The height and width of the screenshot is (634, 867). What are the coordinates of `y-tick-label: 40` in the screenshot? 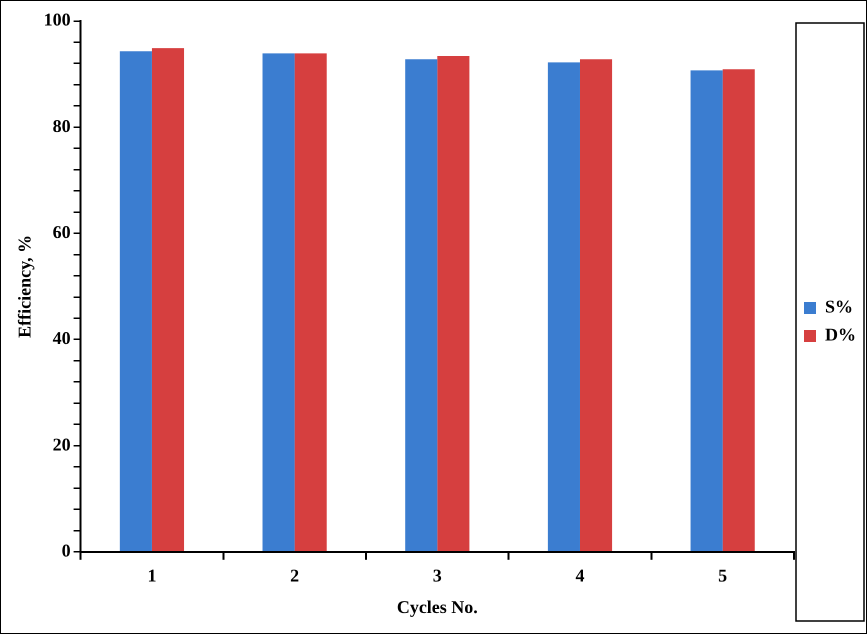 It's located at (61, 338).